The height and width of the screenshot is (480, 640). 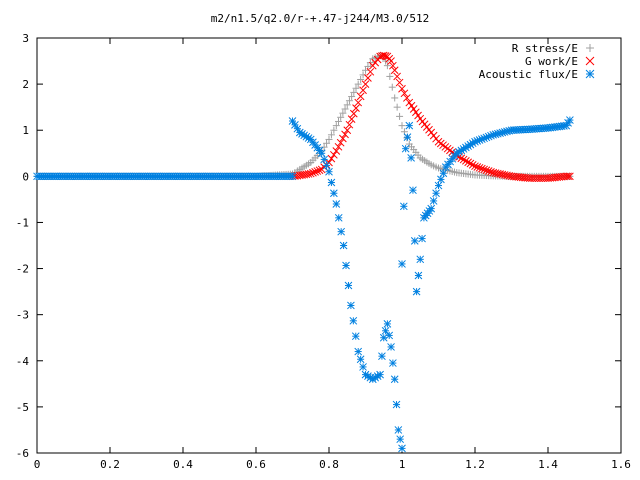 What do you see at coordinates (110, 464) in the screenshot?
I see `x-tick-label: 0.2` at bounding box center [110, 464].